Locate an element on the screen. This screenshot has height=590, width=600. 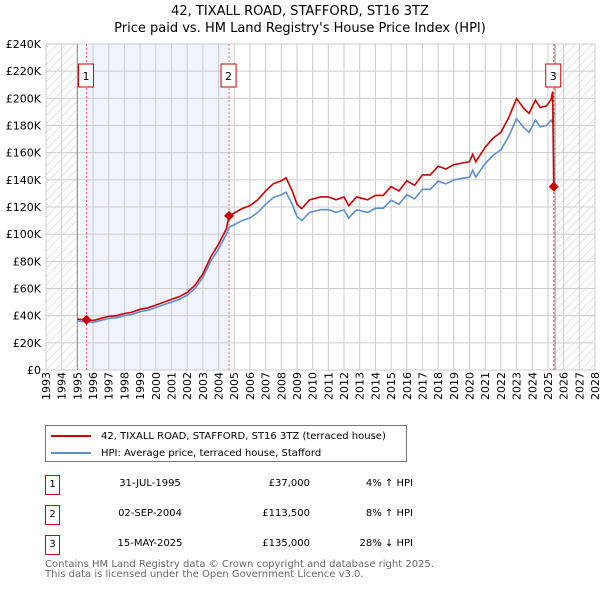
x-tick-label: 2028 is located at coordinates (594, 386).